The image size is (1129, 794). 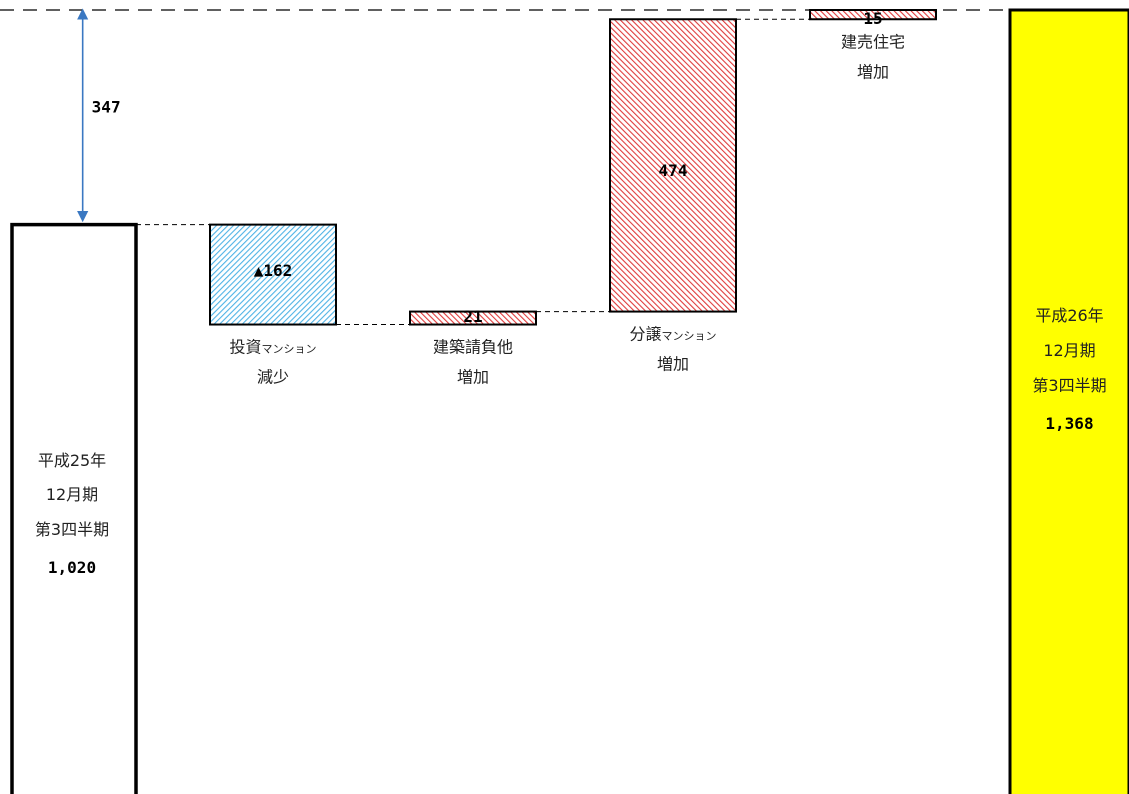 What do you see at coordinates (273, 377) in the screenshot?
I see `category-label-line2-1: 減少` at bounding box center [273, 377].